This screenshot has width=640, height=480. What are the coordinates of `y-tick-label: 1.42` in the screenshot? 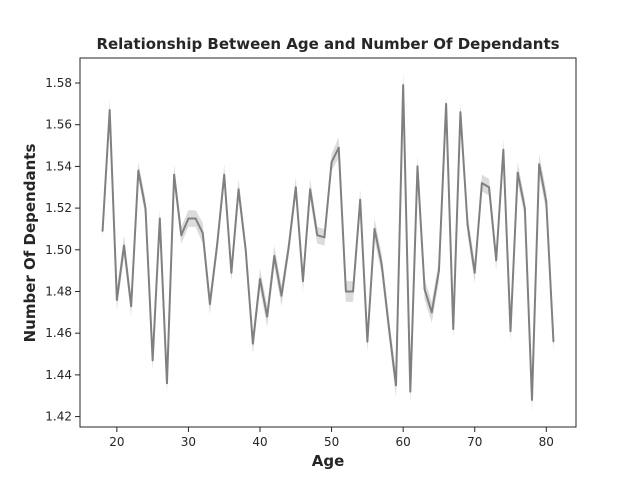 It's located at (58, 417).